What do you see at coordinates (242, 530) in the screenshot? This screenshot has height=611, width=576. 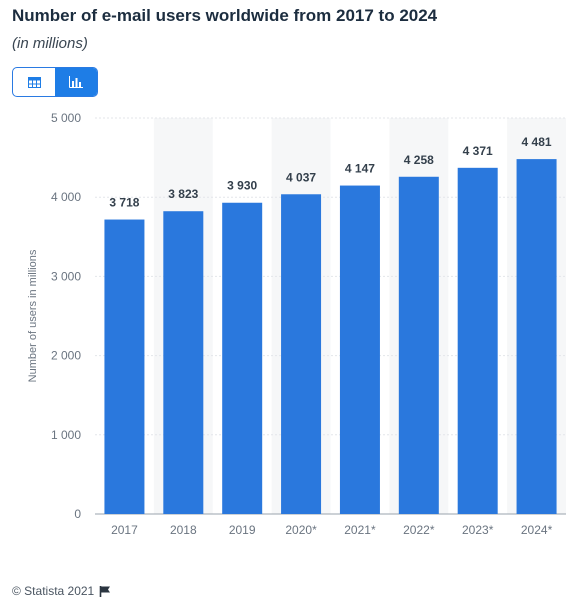 I see `x-tick-label: 2019` at bounding box center [242, 530].